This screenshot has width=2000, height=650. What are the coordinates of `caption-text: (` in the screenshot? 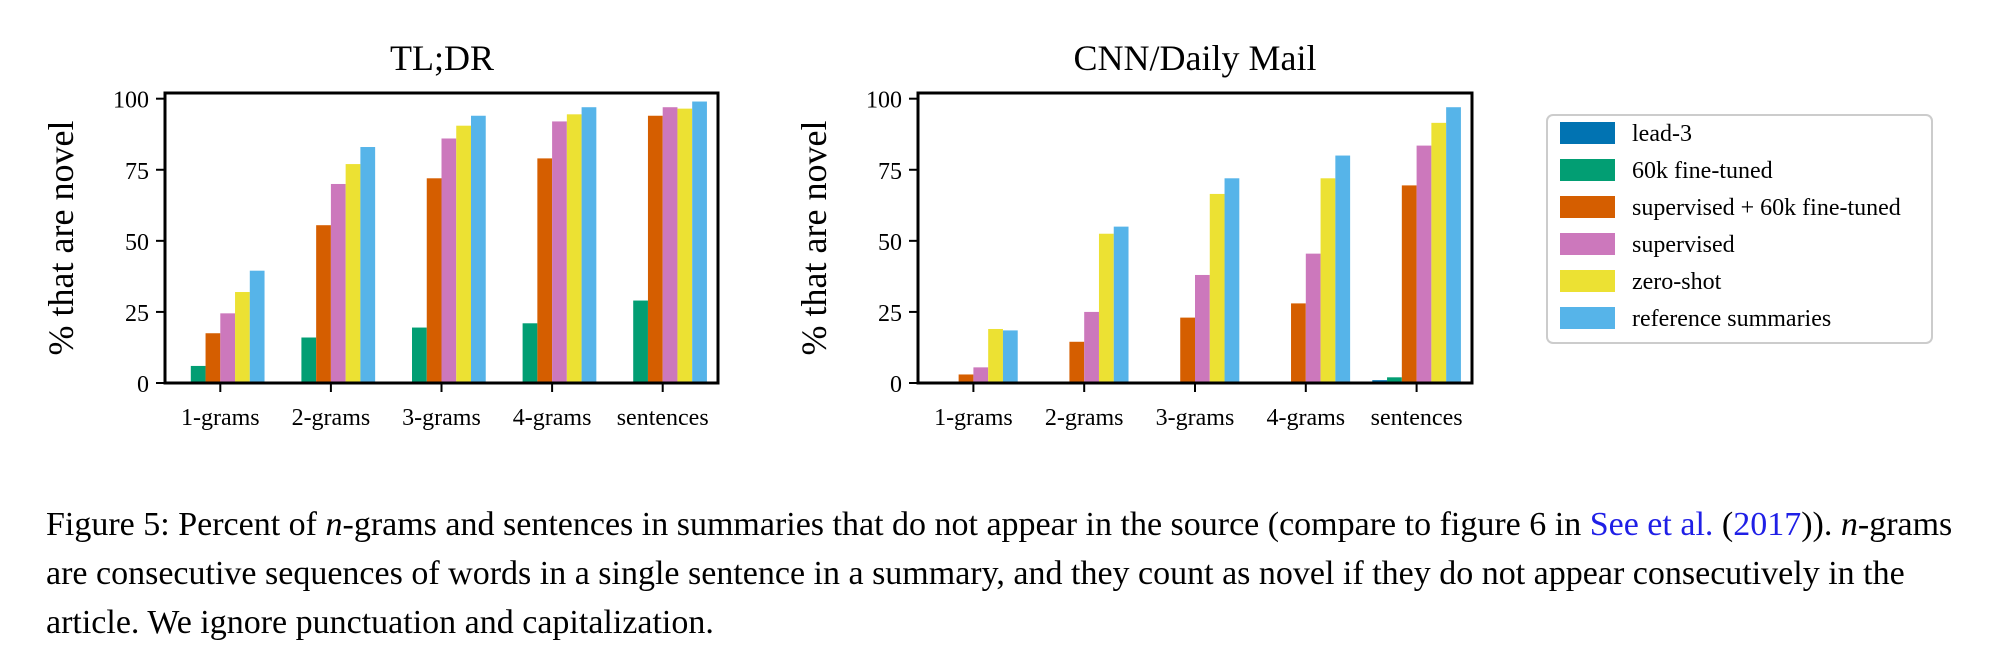 It's located at (1723, 524).